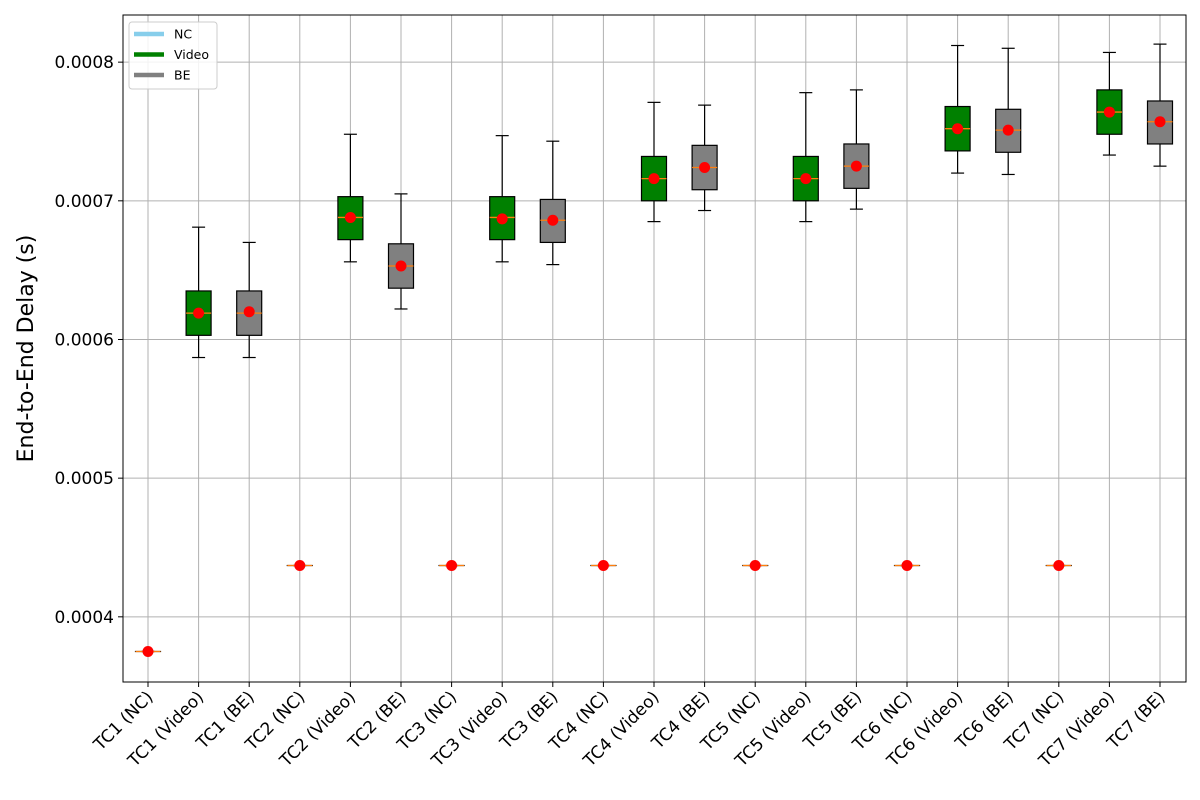 The image size is (1200, 800). I want to click on y-tick-label: 0.0008, so click(84, 63).